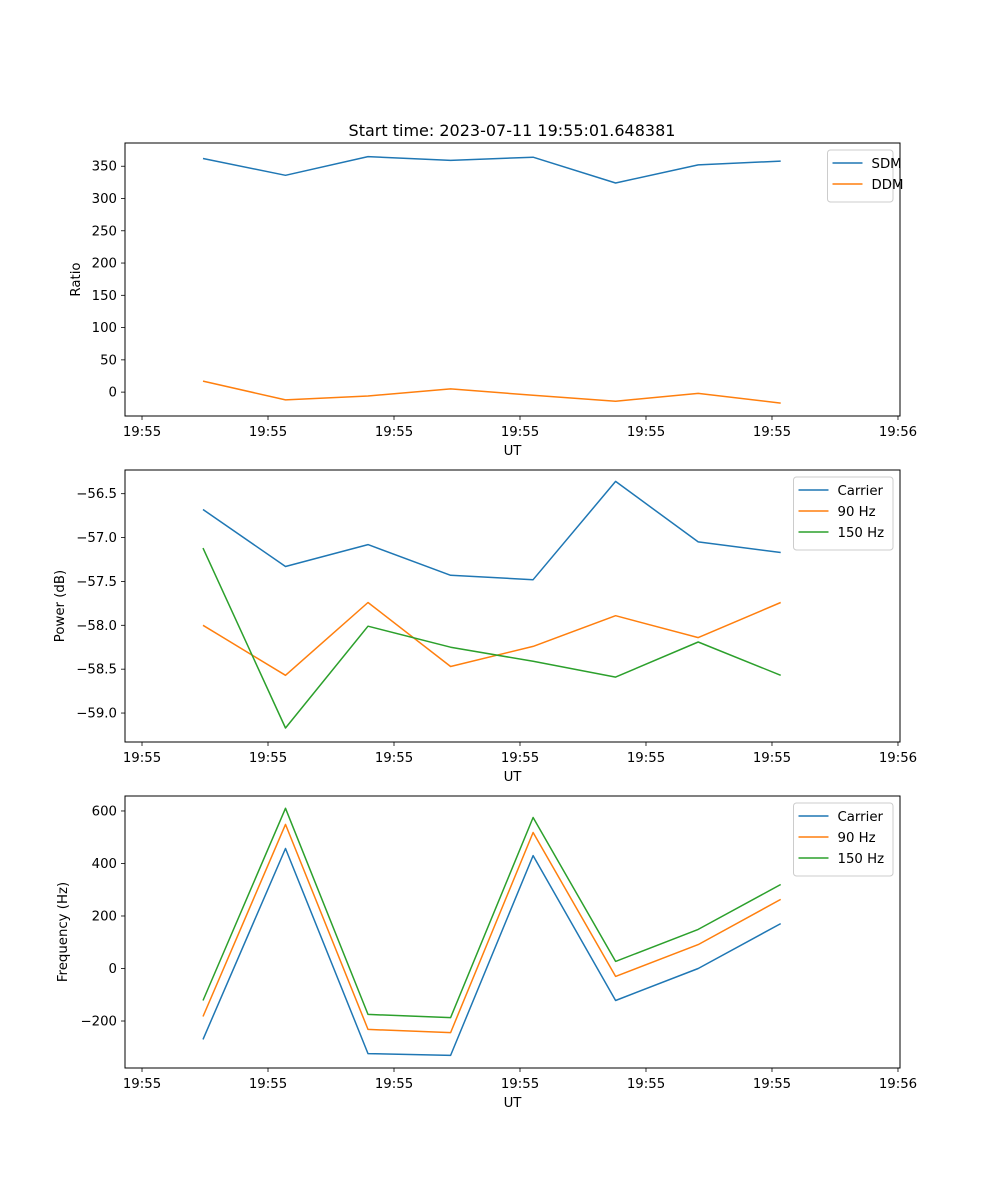 The width and height of the screenshot is (1000, 1200). Describe the element at coordinates (63, 932) in the screenshot. I see `y-axis-label: Frequency (Hz)` at that location.